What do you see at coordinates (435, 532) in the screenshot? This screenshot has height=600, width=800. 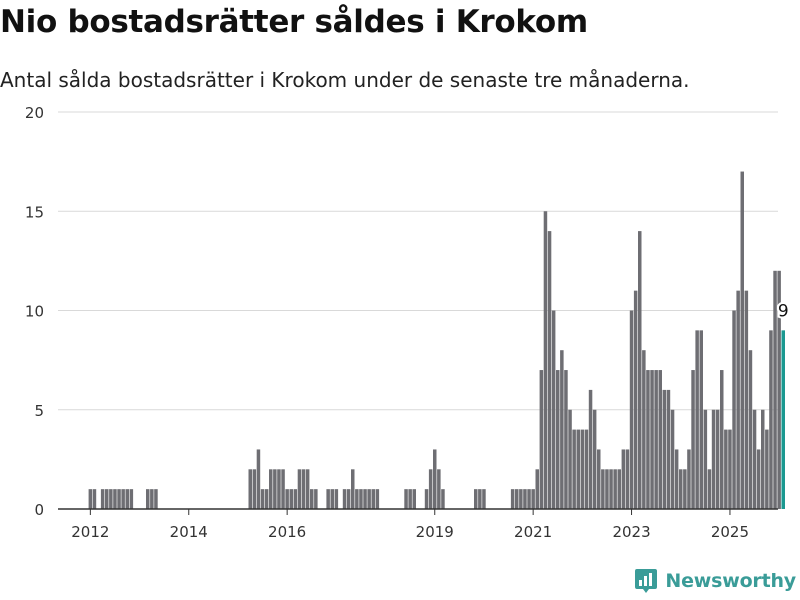 I see `x-tick-label: 2019` at bounding box center [435, 532].